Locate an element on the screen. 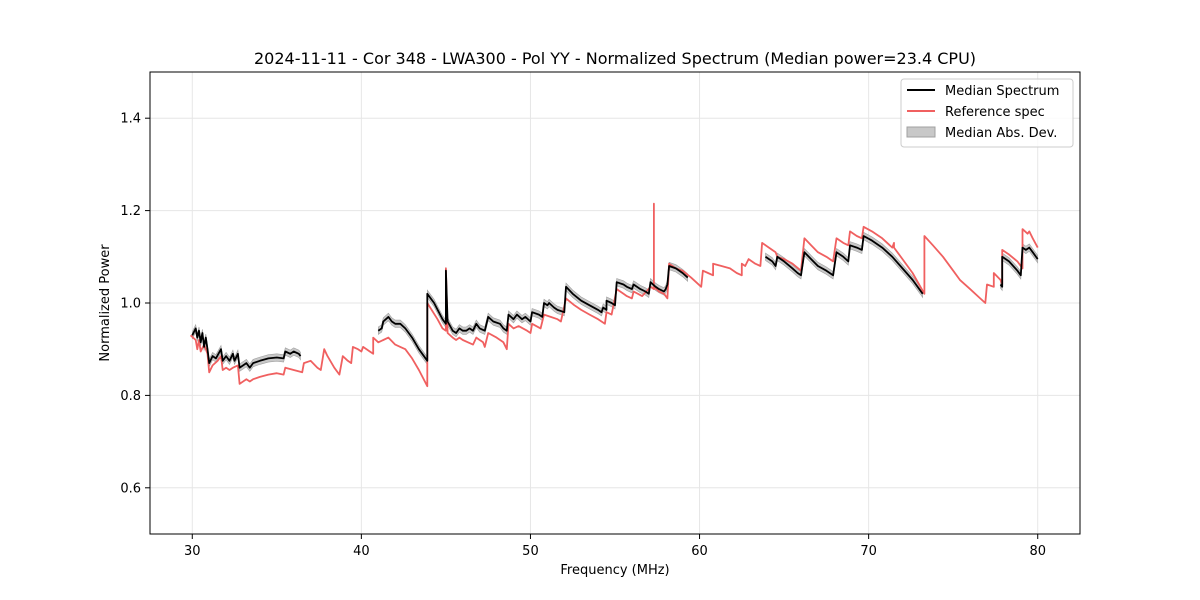 The width and height of the screenshot is (1200, 600). x-axis-label: Frequency (MHz) is located at coordinates (614, 570).